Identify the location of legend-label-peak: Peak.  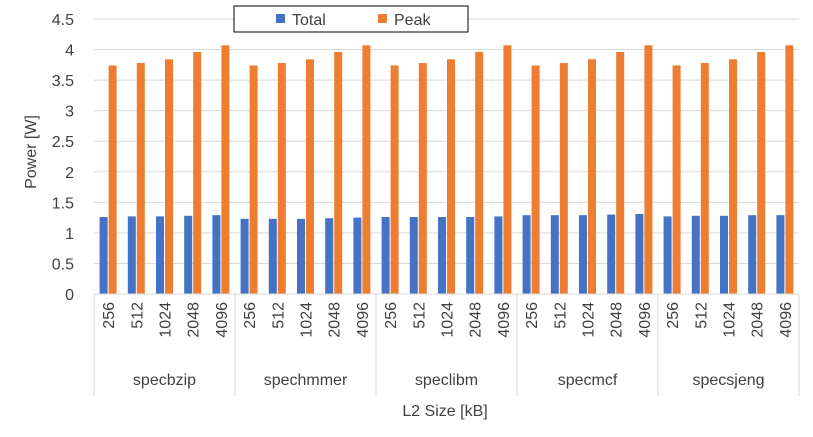
(412, 20).